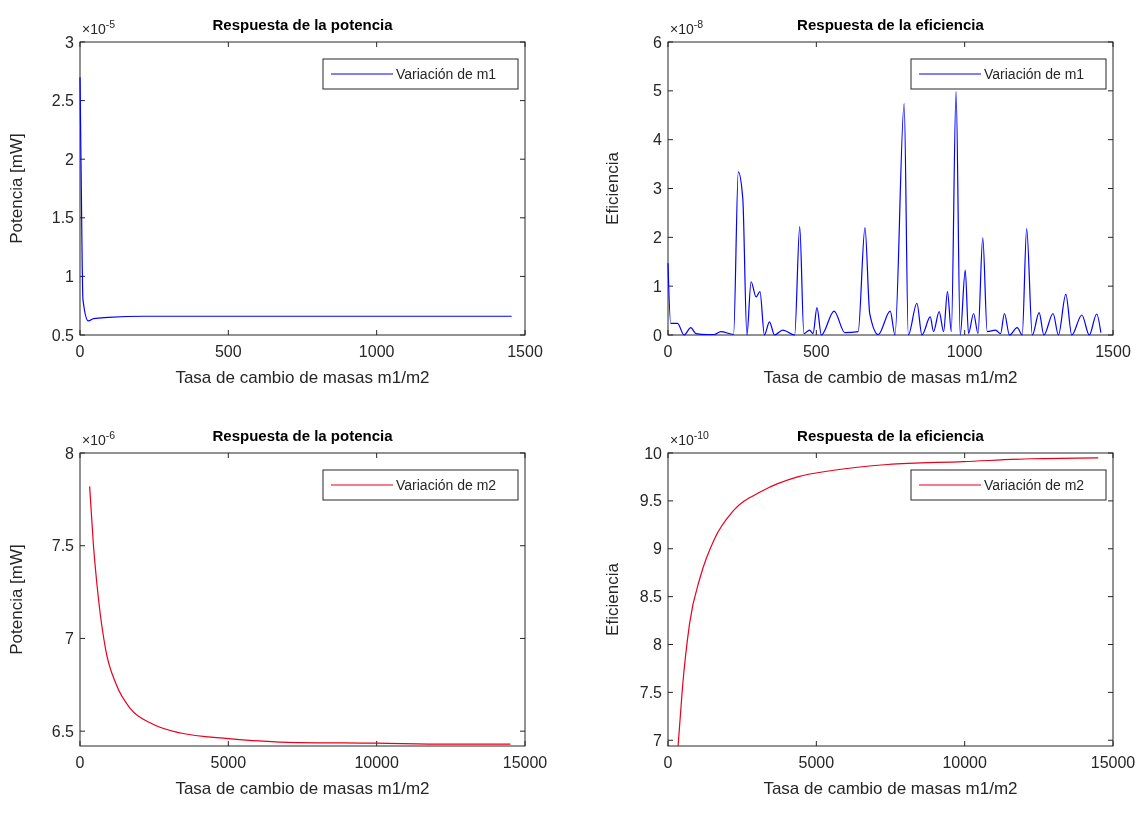 The width and height of the screenshot is (1146, 816). What do you see at coordinates (63, 218) in the screenshot?
I see `y-tick-label: 1.5` at bounding box center [63, 218].